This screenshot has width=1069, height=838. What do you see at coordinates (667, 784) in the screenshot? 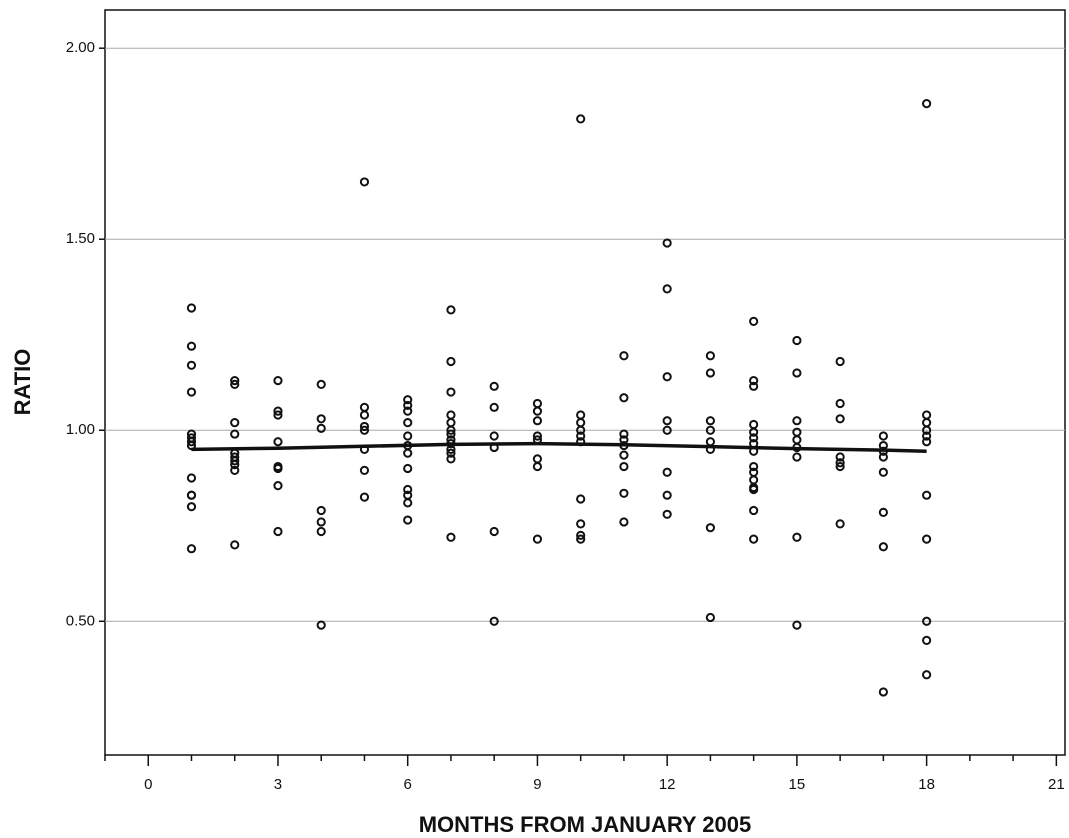
I see `x-tick-label: 12` at bounding box center [667, 784].